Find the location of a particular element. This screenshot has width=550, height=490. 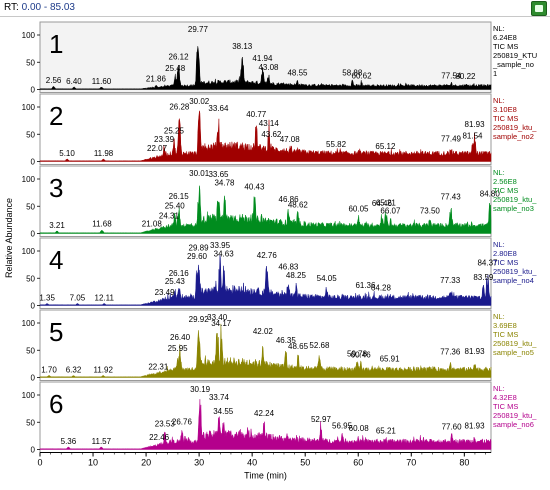

peak-label: 26.15 is located at coordinates (179, 196).